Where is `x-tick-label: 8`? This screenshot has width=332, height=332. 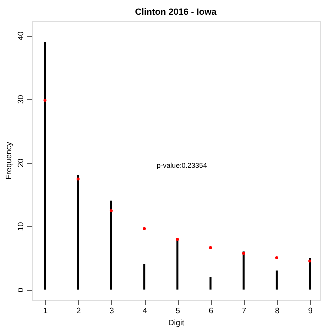 x-tick-label: 8 is located at coordinates (277, 311).